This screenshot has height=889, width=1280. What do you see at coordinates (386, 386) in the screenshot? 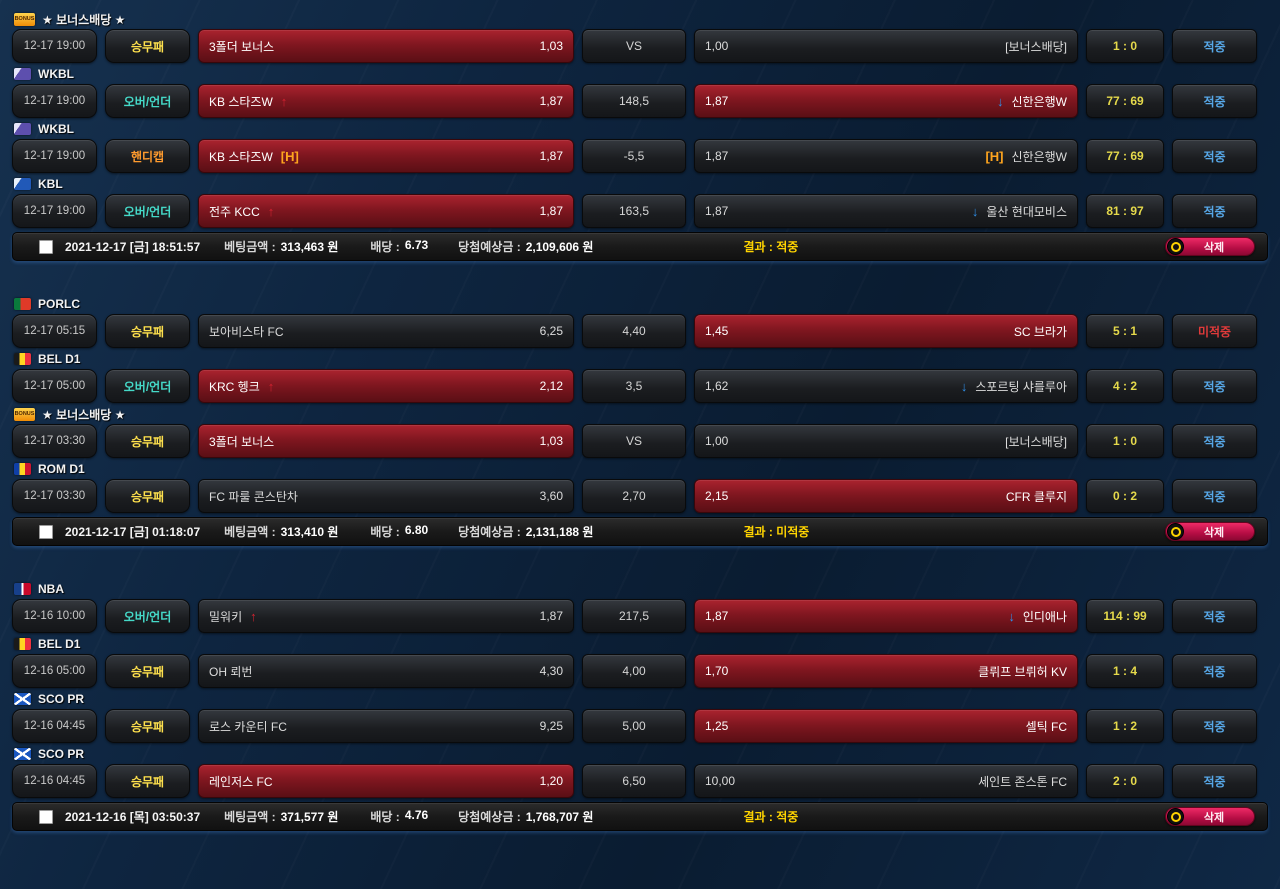
I see `home-pick: KRC 헹크 ↑ 2,12` at bounding box center [386, 386].